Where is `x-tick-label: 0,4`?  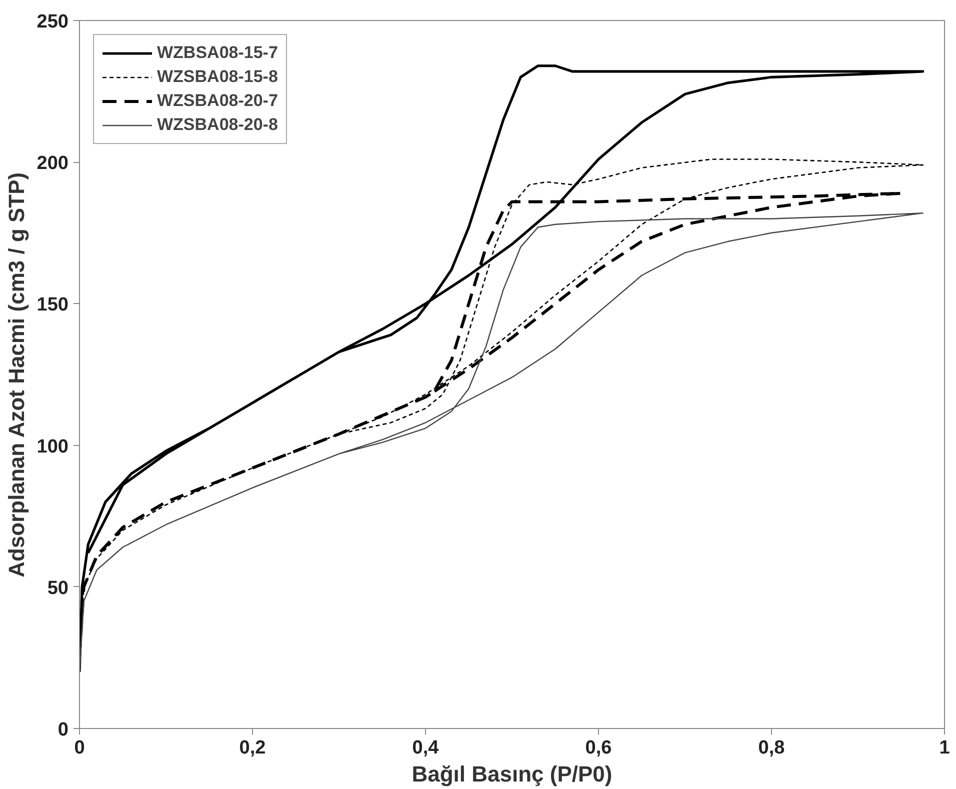
x-tick-label: 0,4 is located at coordinates (426, 748).